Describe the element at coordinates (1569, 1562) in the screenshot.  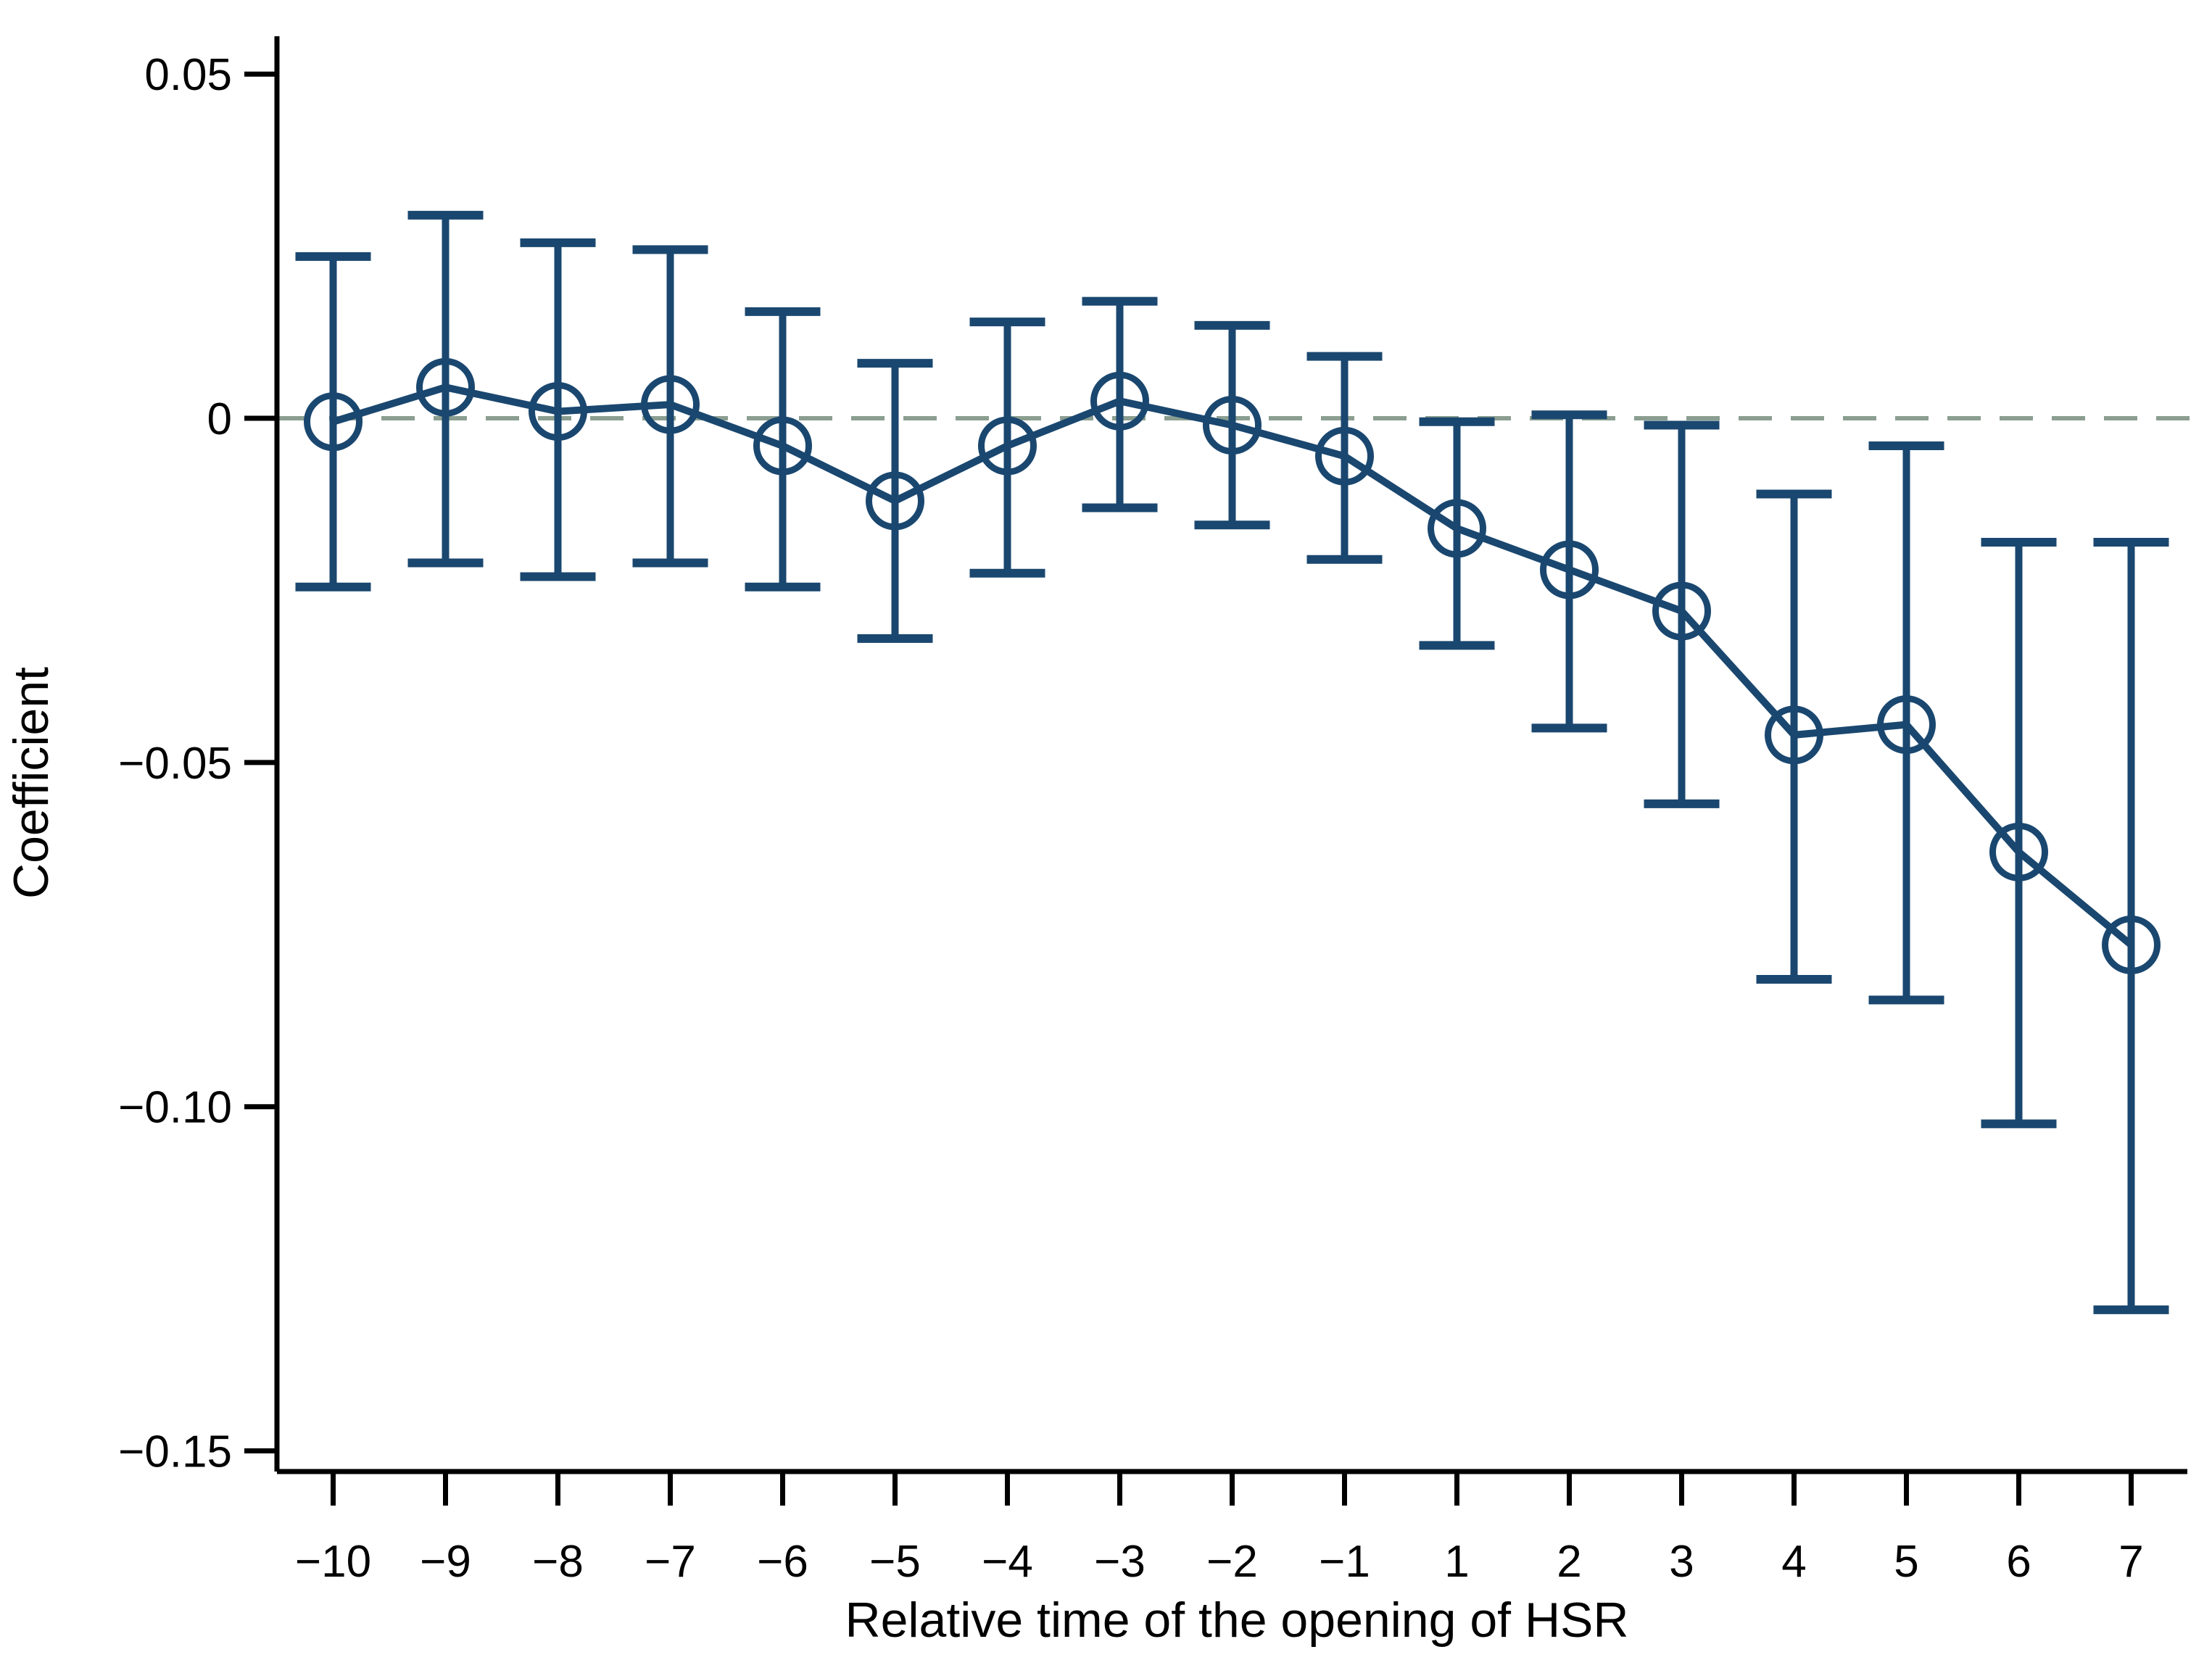
I see `x-axis-tick-label: 2` at that location.